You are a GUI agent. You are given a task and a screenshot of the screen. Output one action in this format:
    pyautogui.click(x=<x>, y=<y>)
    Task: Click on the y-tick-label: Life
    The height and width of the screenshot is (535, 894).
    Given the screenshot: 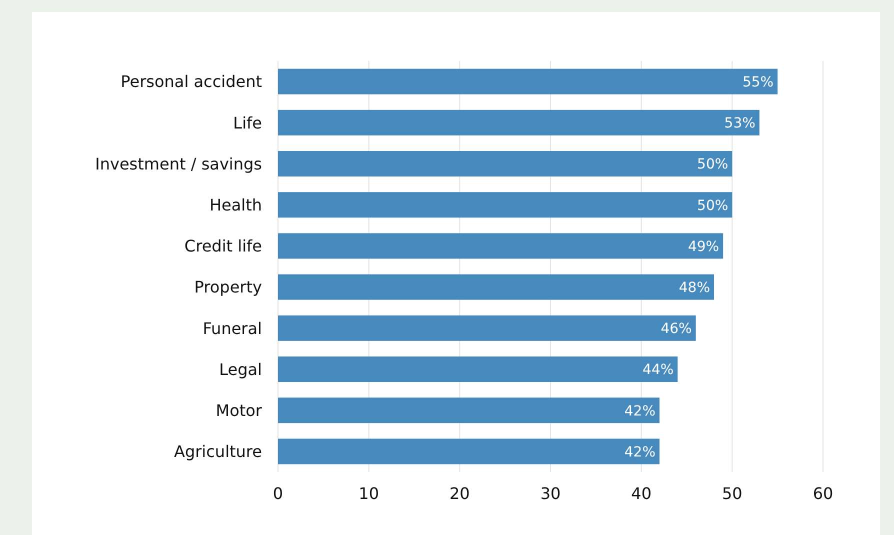 What is the action you would take?
    pyautogui.click(x=247, y=122)
    